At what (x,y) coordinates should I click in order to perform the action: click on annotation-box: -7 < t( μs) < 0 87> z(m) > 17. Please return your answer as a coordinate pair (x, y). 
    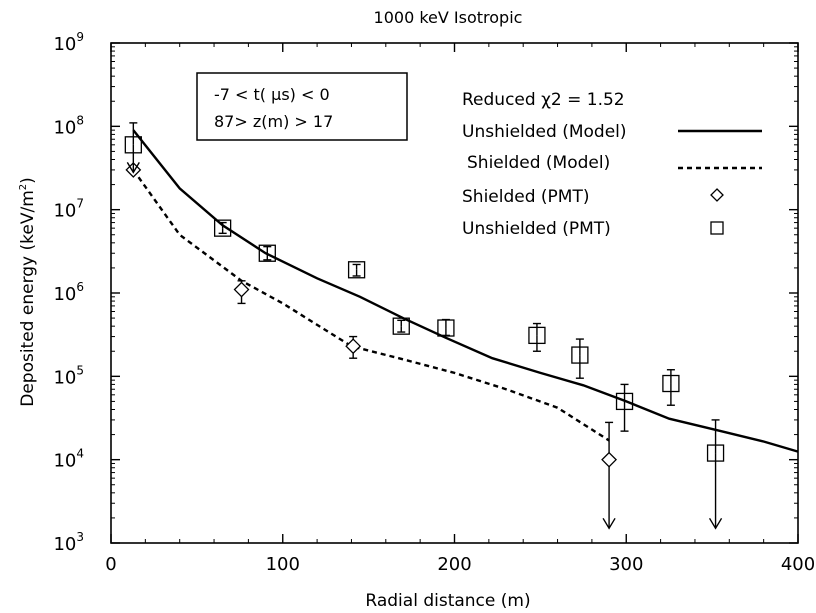
    Looking at the image, I should click on (302, 106).